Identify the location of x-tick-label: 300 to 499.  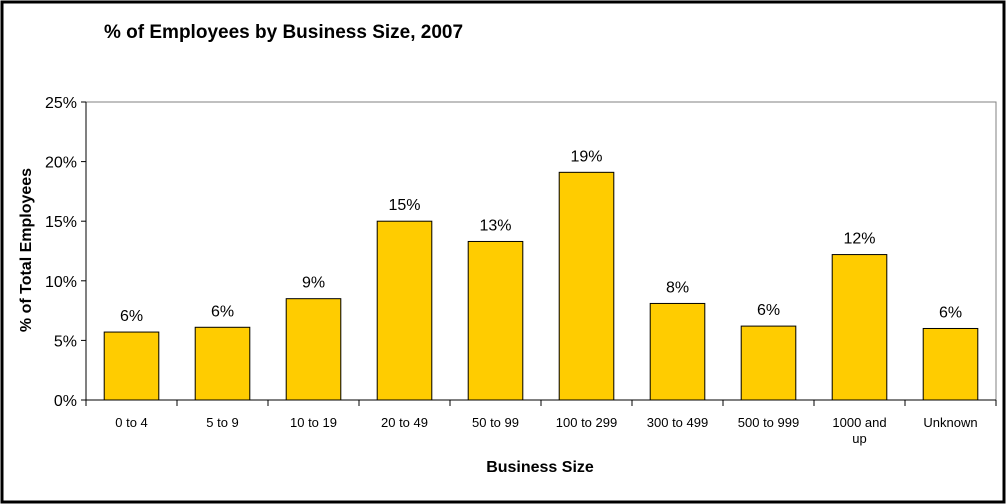
(677, 422).